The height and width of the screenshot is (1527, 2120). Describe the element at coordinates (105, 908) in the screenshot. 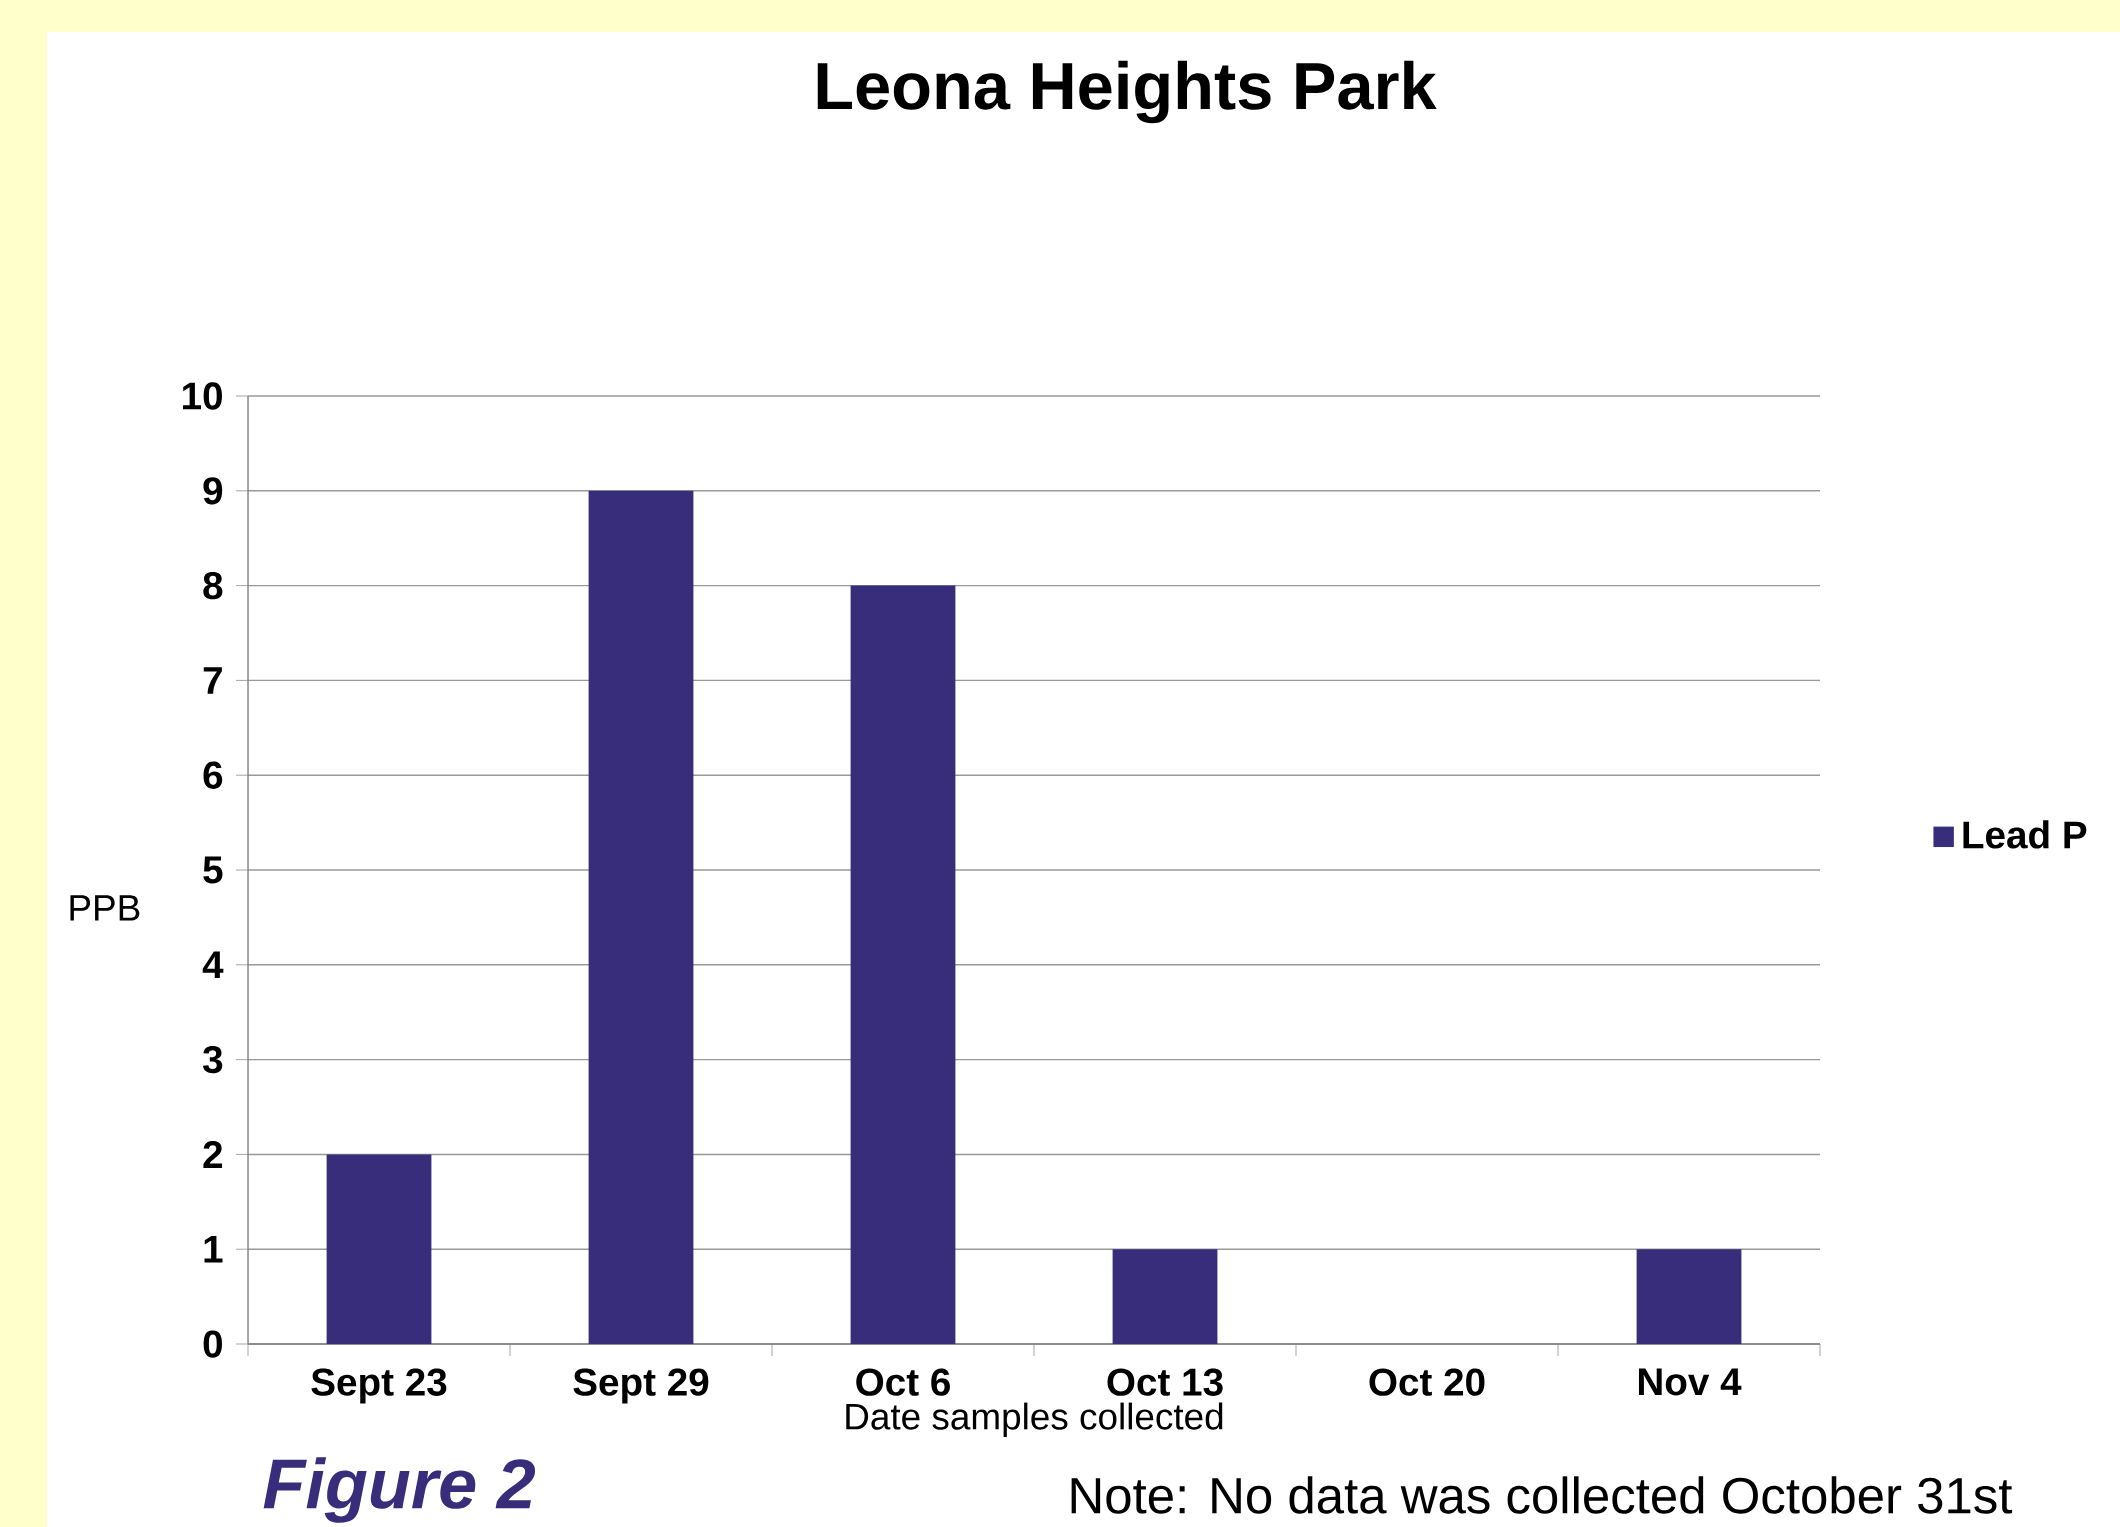

I see `y-axis-title: PPB` at that location.